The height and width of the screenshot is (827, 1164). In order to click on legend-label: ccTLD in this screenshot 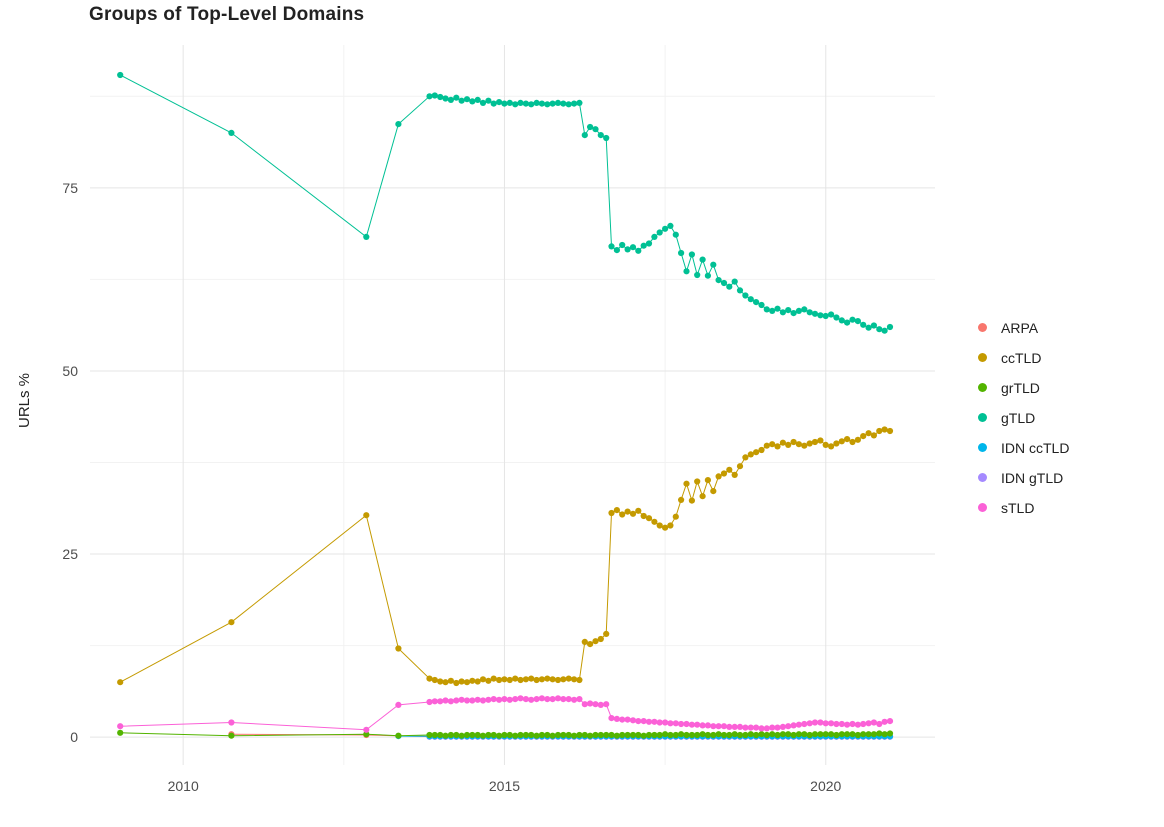, I will do `click(1021, 357)`.